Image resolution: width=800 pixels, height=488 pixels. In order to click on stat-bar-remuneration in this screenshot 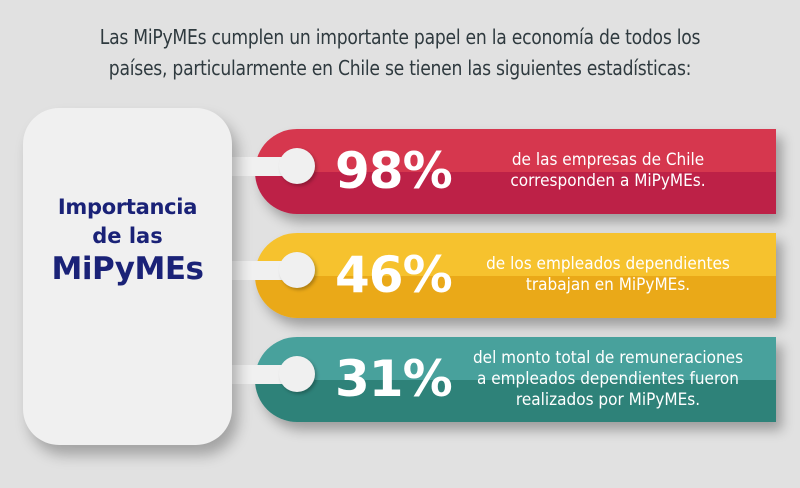, I will do `click(515, 379)`.